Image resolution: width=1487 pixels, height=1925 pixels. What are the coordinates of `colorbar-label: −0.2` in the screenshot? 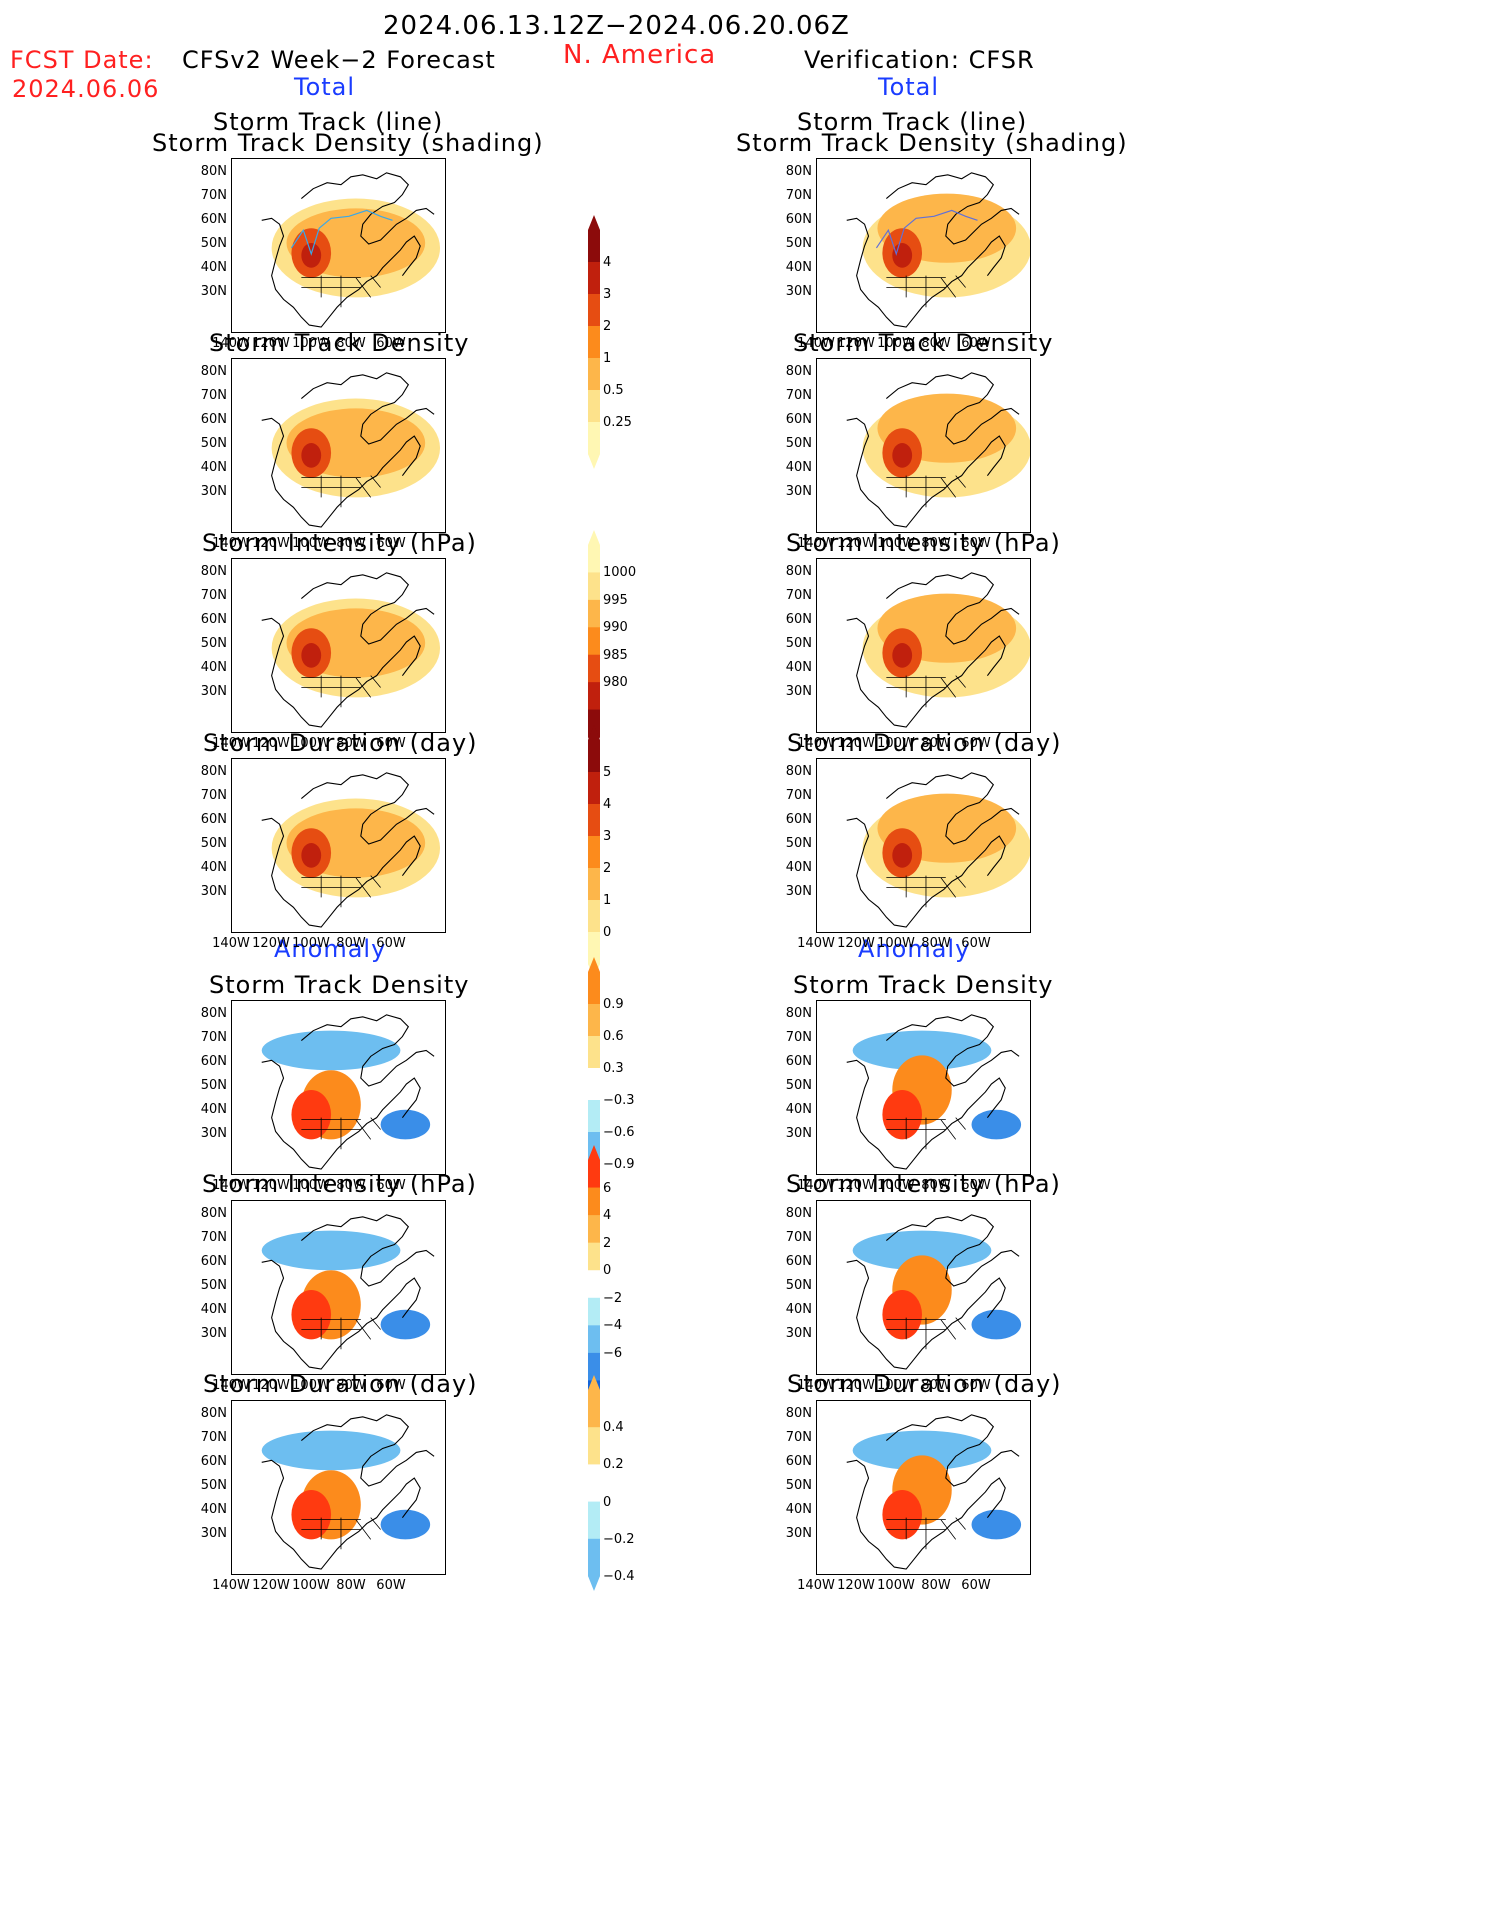 It's located at (619, 1539).